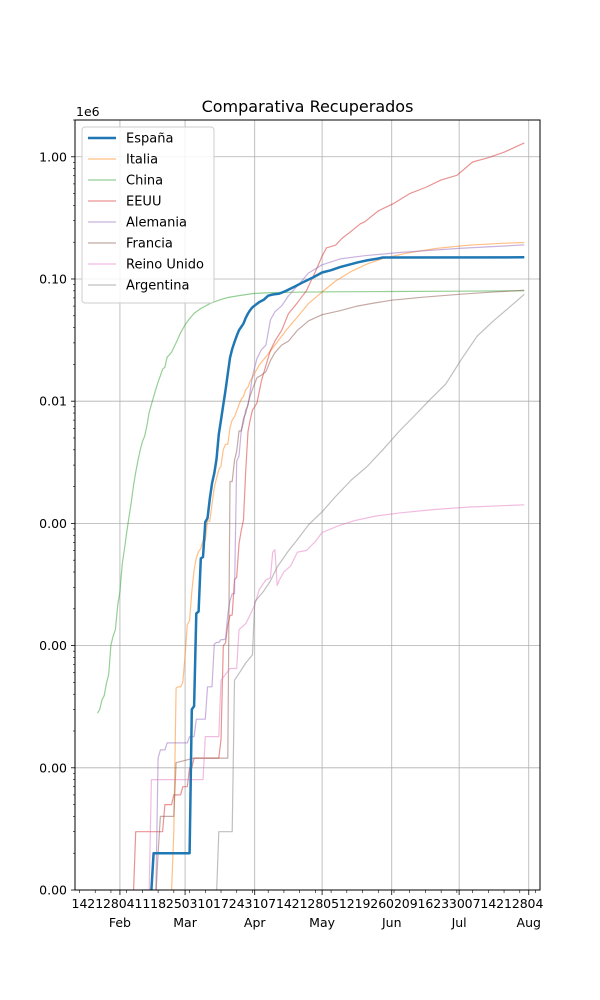 The height and width of the screenshot is (1000, 600). Describe the element at coordinates (174, 903) in the screenshot. I see `x-day-label: 25` at that location.